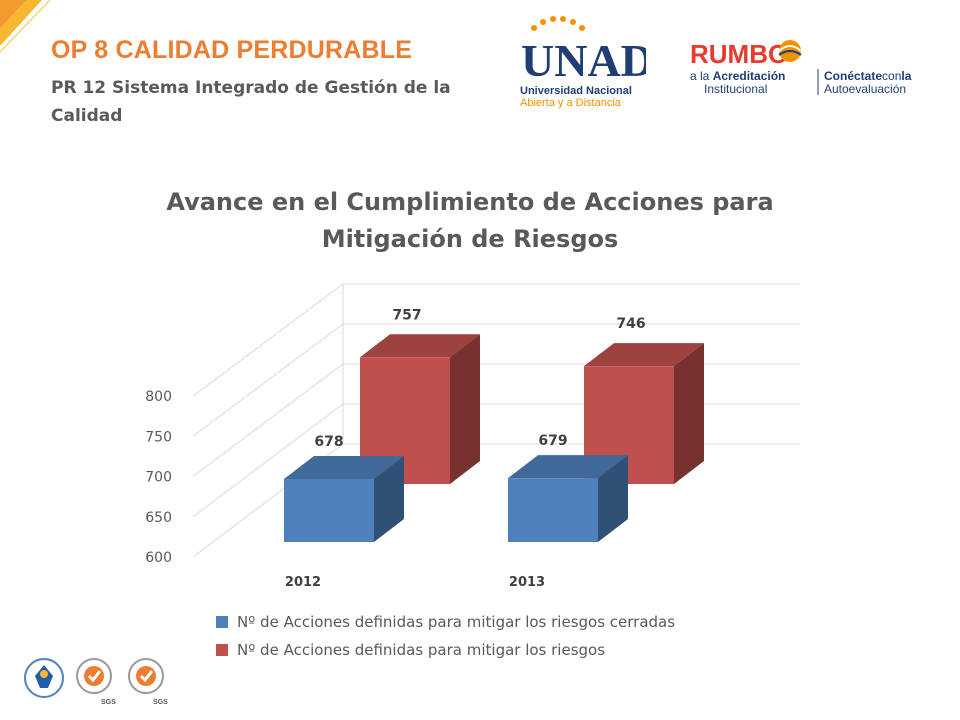  What do you see at coordinates (232, 50) in the screenshot?
I see `page-title: OP 8 CALIDAD PERDURABLE` at bounding box center [232, 50].